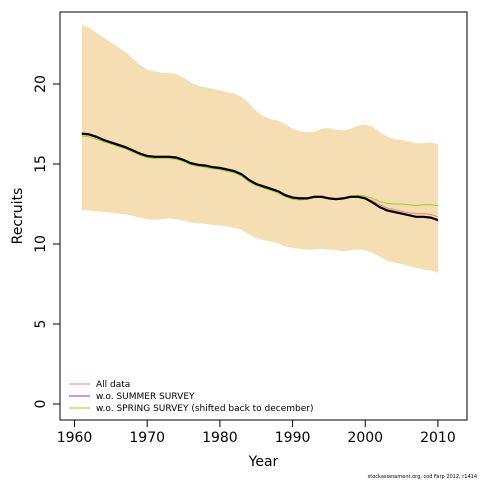  I want to click on y-tick-label: 10, so click(41, 244).